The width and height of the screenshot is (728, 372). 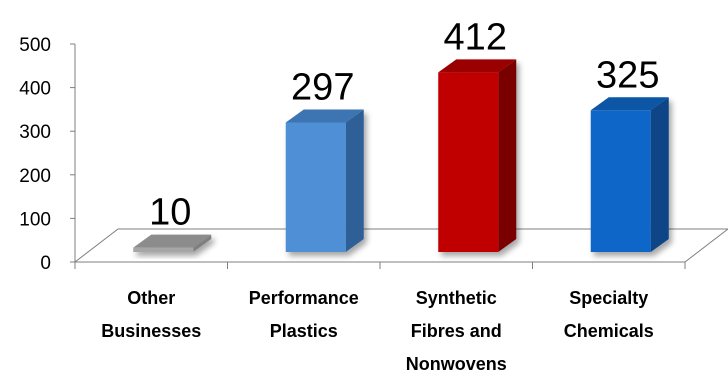 What do you see at coordinates (475, 37) in the screenshot?
I see `data-label: 412` at bounding box center [475, 37].